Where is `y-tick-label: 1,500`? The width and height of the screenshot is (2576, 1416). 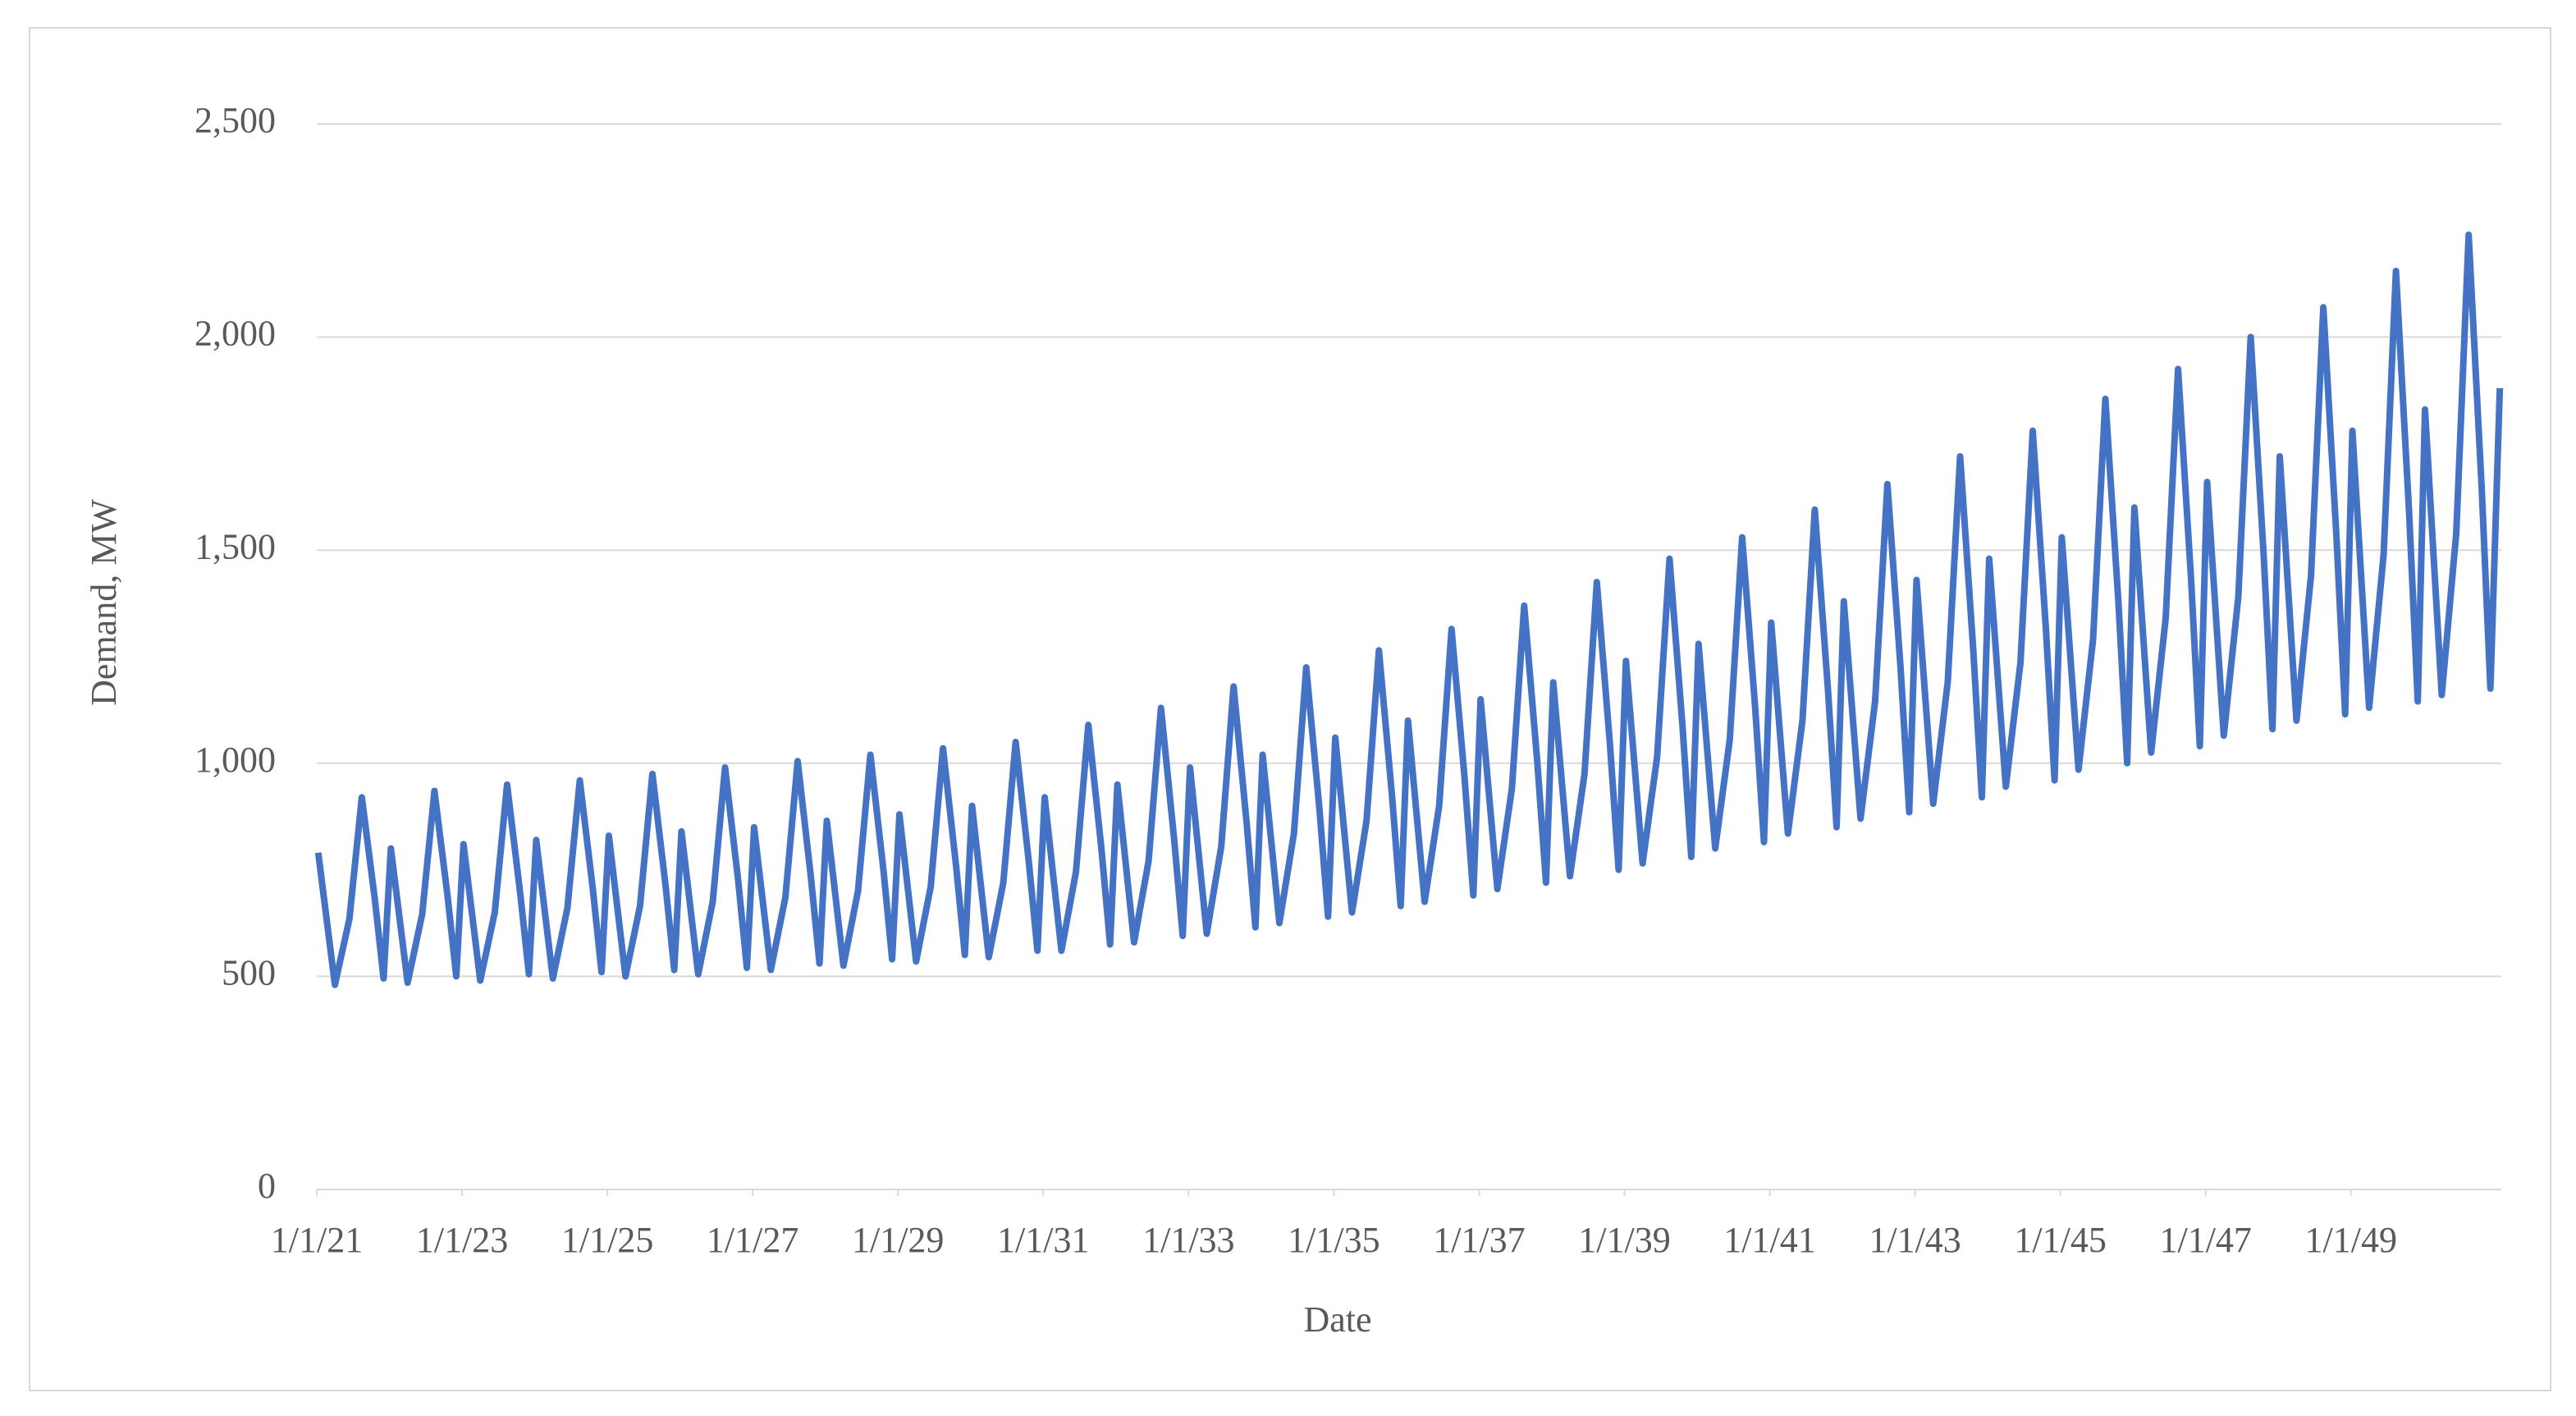 y-tick-label: 1,500 is located at coordinates (235, 546).